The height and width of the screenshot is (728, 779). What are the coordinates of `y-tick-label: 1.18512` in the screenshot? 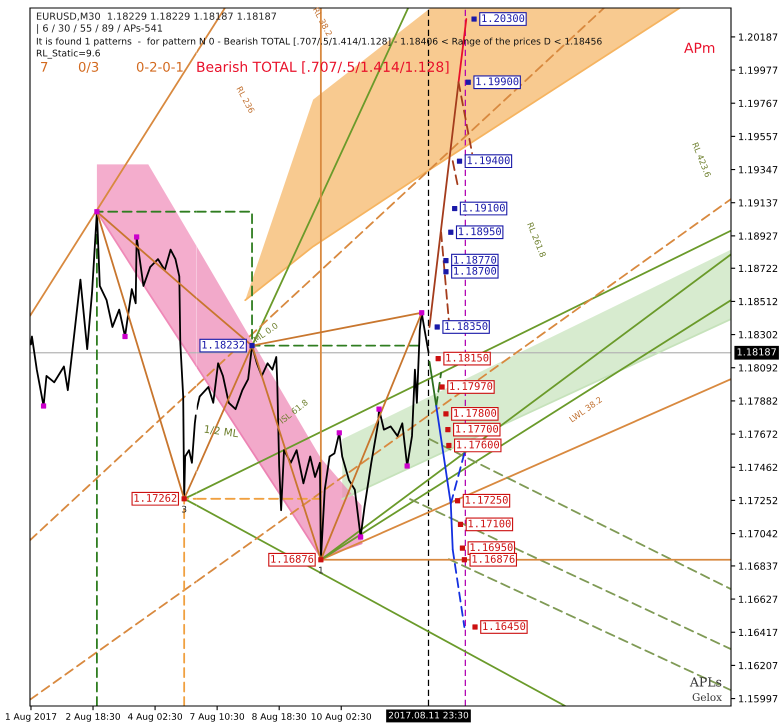 It's located at (758, 302).